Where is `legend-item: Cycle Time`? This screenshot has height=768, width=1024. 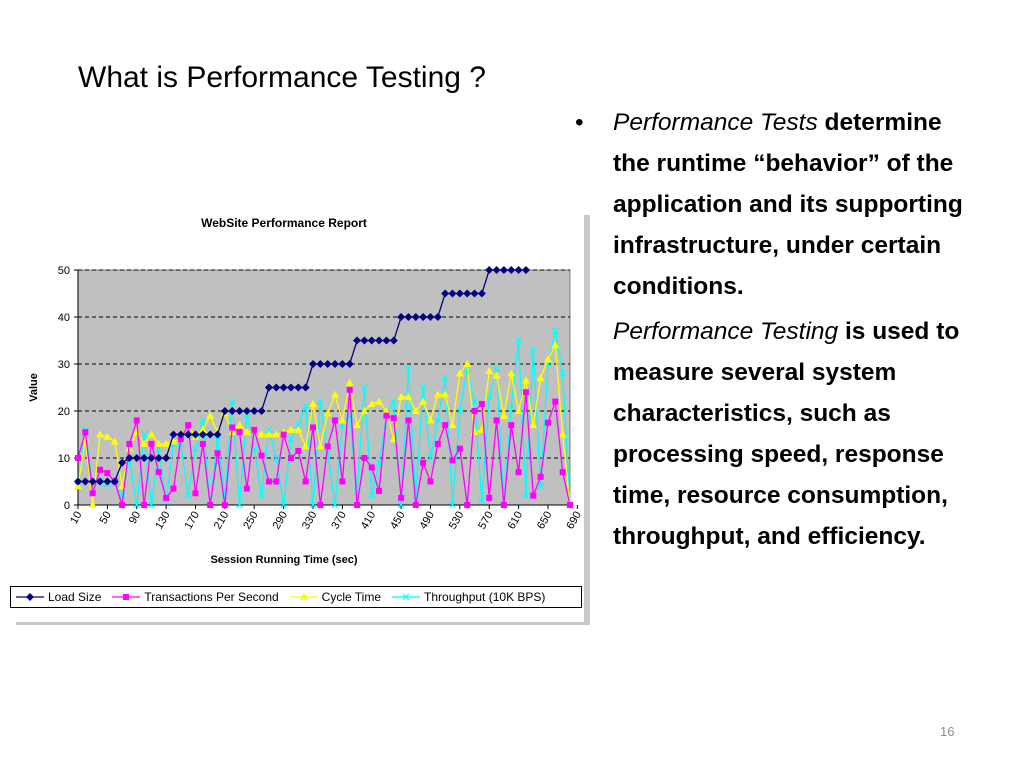 legend-item: Cycle Time is located at coordinates (335, 597).